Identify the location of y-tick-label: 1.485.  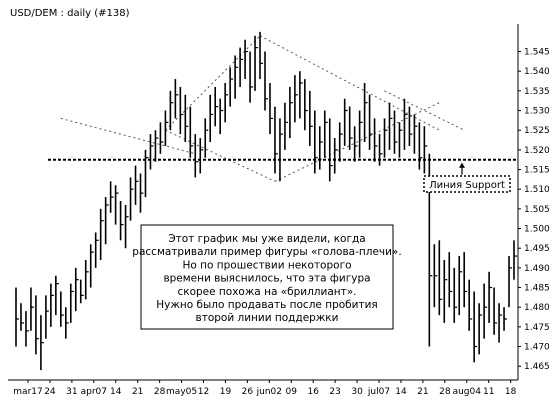
(537, 289).